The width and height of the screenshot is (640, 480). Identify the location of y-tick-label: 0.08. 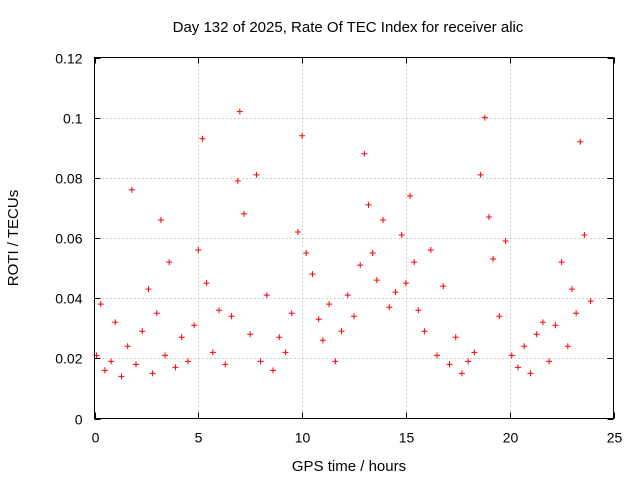
(68, 179).